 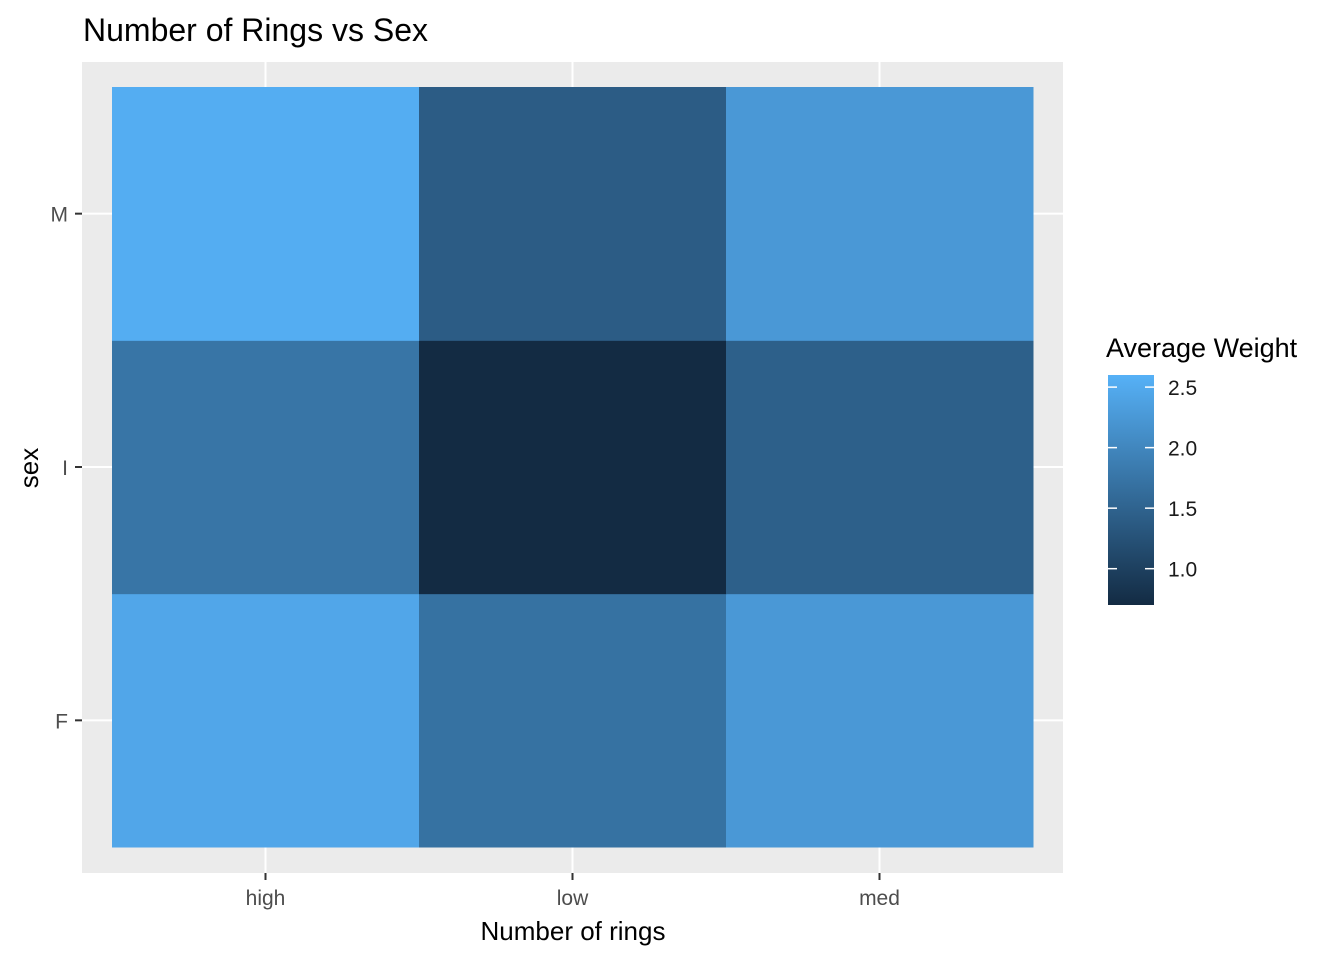 I want to click on legend-tick-label: 2.5, so click(x=1182, y=388).